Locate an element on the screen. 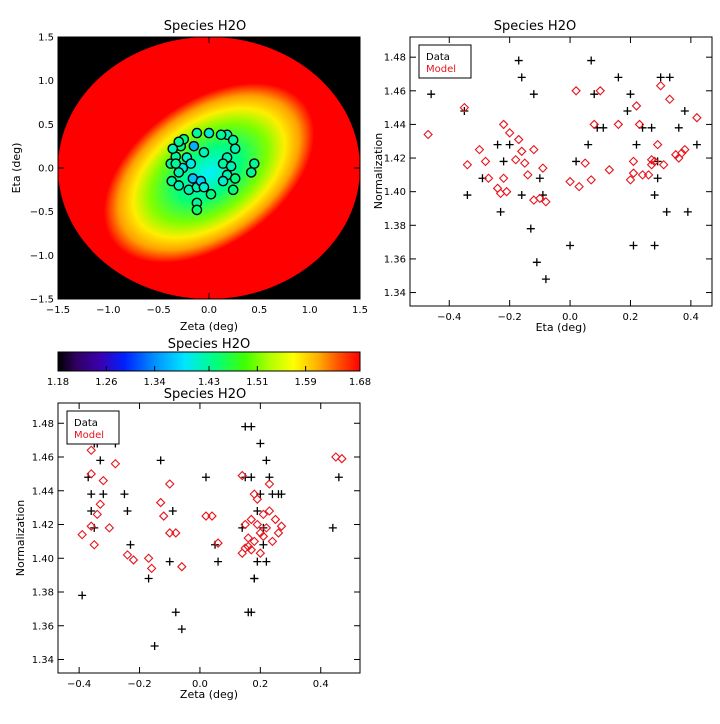  eta-legend: Data Model is located at coordinates (445, 61).